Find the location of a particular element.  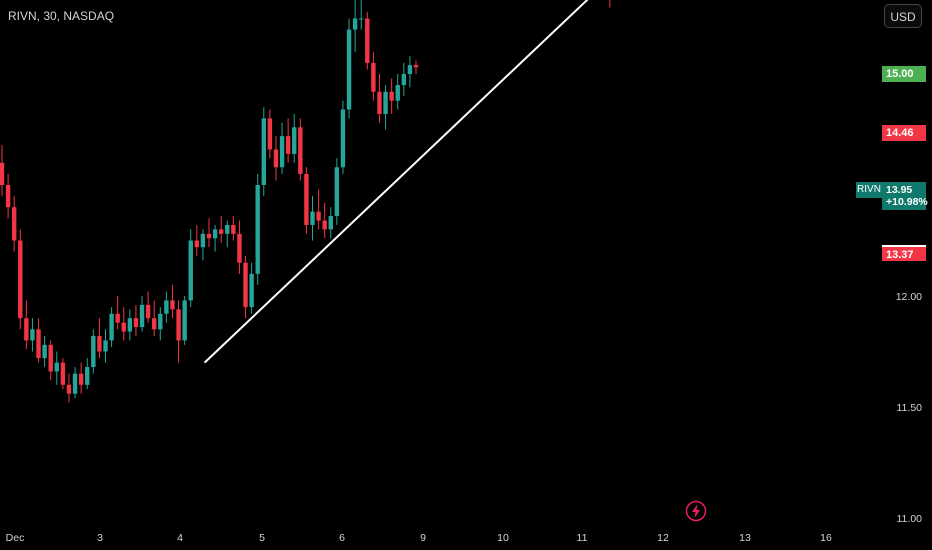

time-tick-label: Dec is located at coordinates (15, 538).